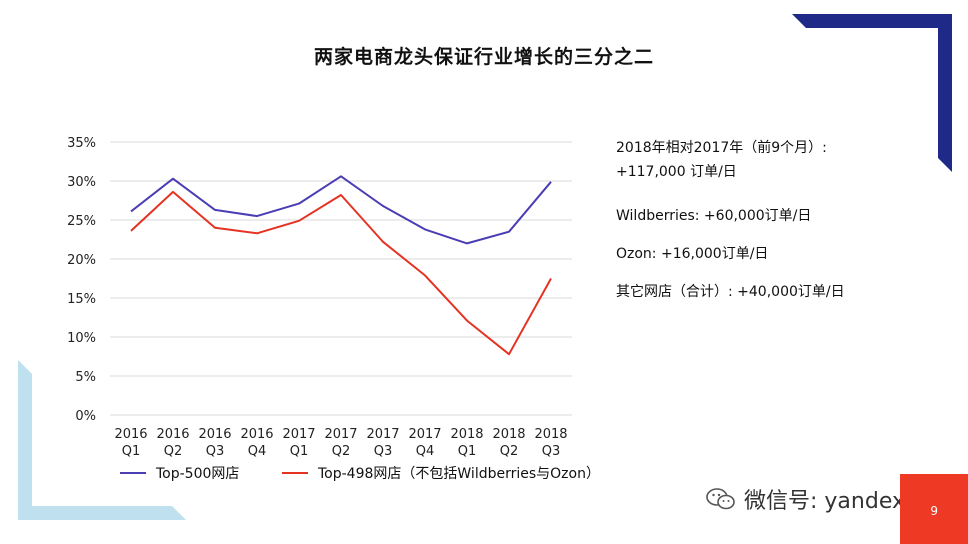  Describe the element at coordinates (85, 416) in the screenshot. I see `y-tick-label: 0%` at that location.